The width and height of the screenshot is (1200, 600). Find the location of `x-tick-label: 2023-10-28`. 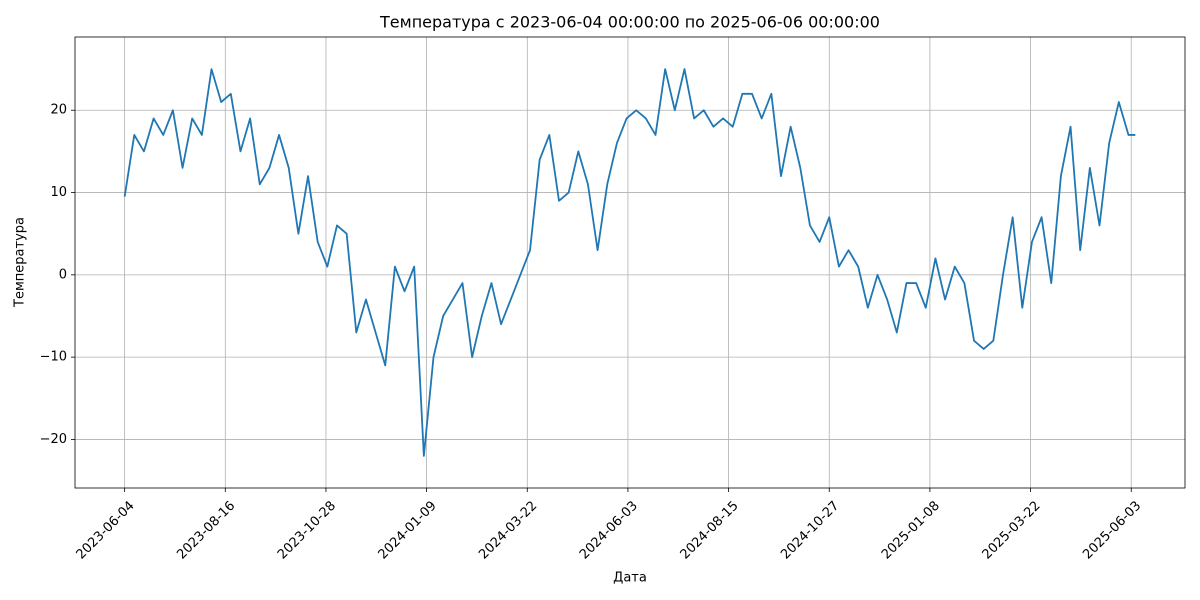

x-tick-label: 2023-10-28 is located at coordinates (307, 530).